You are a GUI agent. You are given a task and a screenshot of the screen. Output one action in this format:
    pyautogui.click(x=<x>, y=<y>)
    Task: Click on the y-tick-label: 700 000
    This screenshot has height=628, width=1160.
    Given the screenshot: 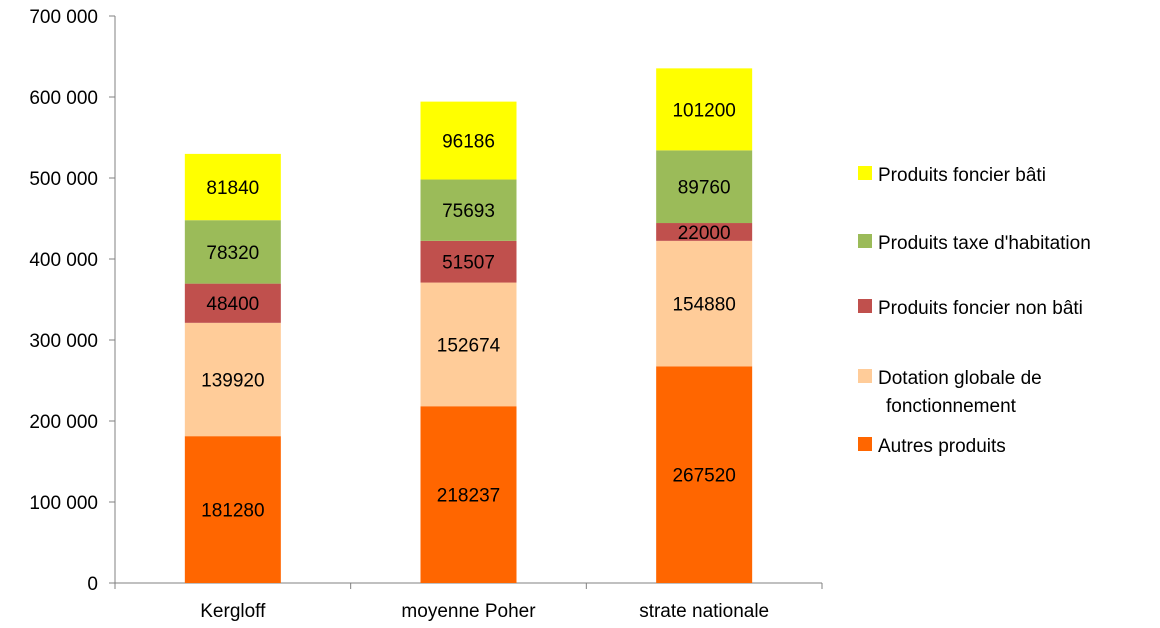 What is the action you would take?
    pyautogui.click(x=63, y=17)
    